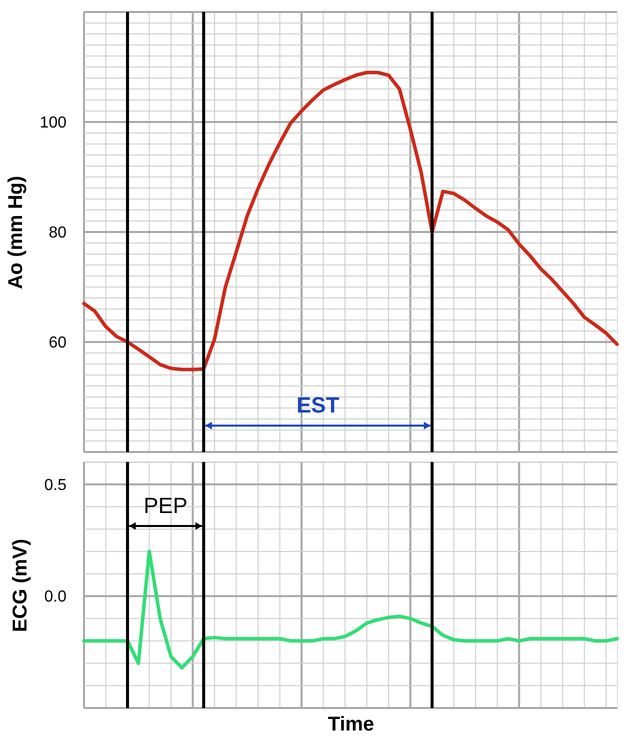 This screenshot has width=628, height=737. What do you see at coordinates (53, 123) in the screenshot?
I see `y-tick-label: 100` at bounding box center [53, 123].